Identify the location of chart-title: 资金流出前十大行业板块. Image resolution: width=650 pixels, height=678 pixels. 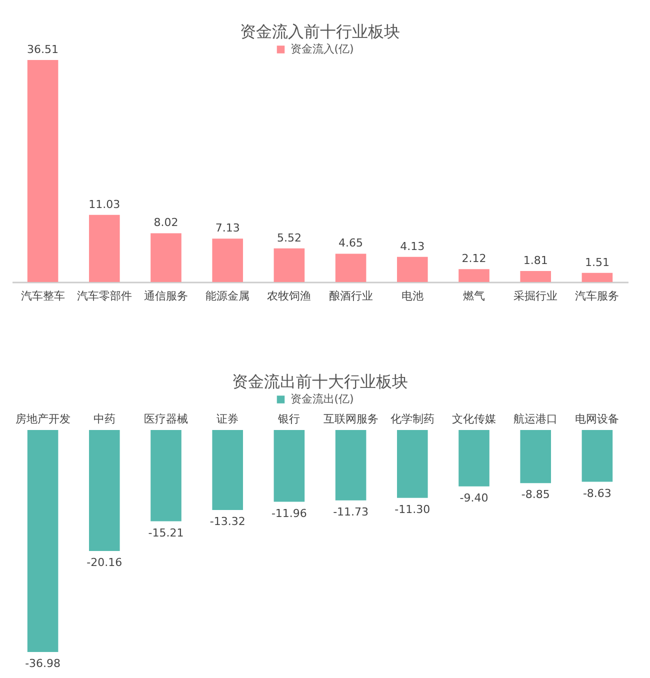
(320, 381).